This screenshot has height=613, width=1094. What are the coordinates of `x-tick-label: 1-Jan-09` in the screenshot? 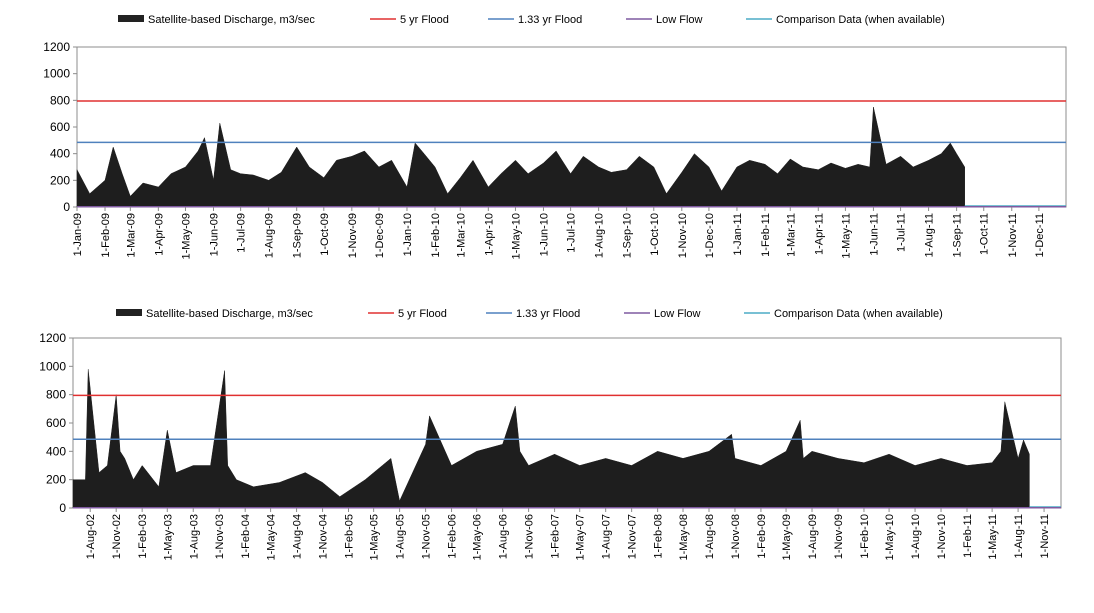 It's located at (78, 234).